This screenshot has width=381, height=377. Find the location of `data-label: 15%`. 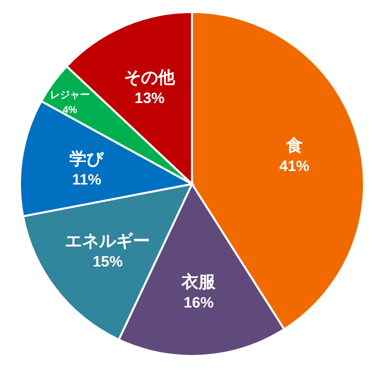

data-label: 15% is located at coordinates (107, 261).